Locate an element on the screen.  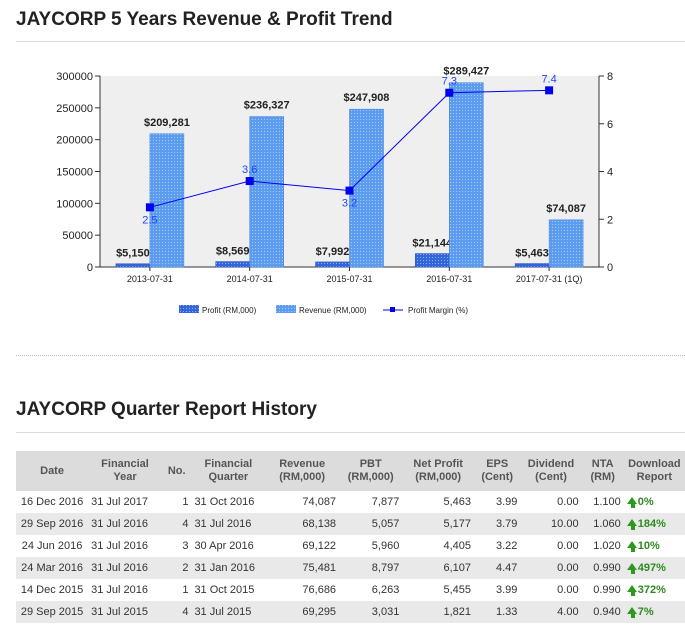
table-cell: 1,821 is located at coordinates (438, 612).